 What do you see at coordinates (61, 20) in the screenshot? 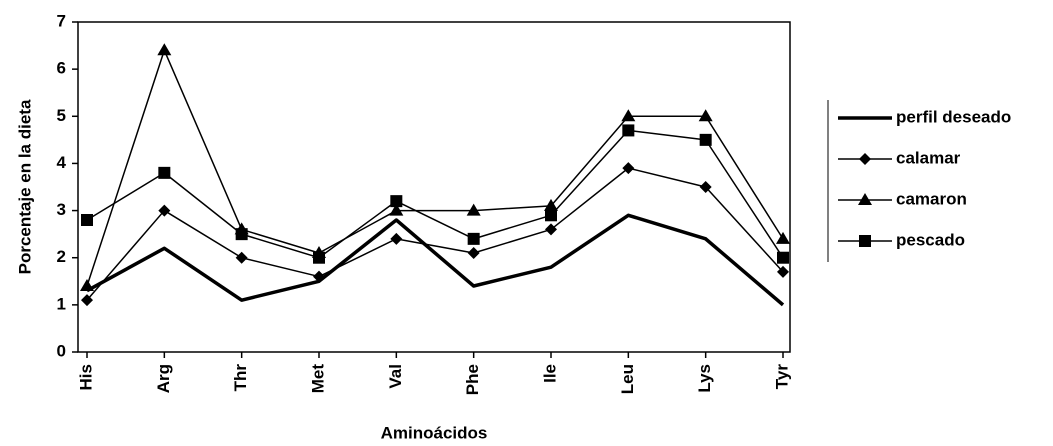
I see `y-tick-label: 7` at bounding box center [61, 20].